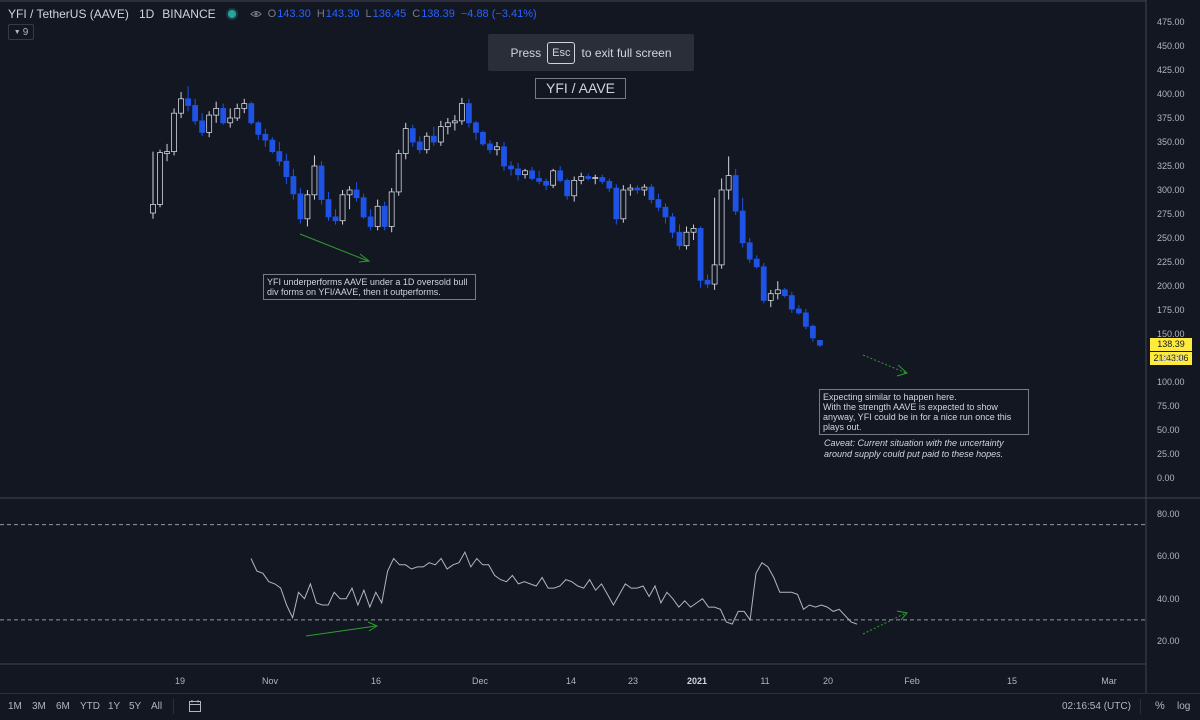  What do you see at coordinates (342, 629) in the screenshot?
I see `arrow-rsi-left` at bounding box center [342, 629].